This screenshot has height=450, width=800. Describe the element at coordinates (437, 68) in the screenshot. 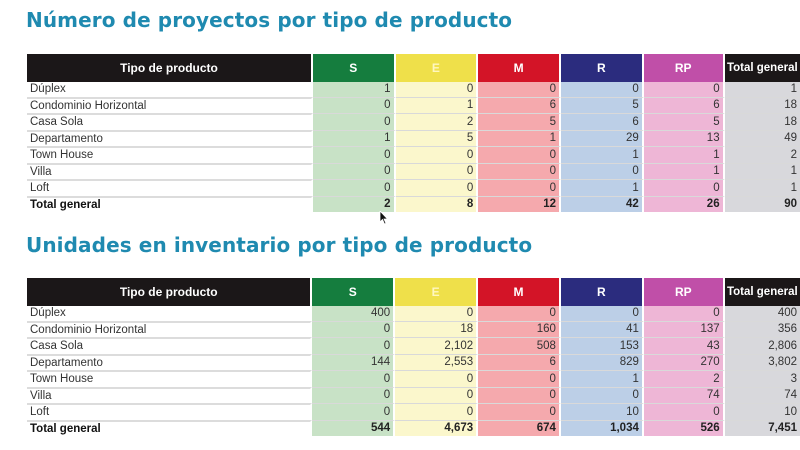

I see `header-e: E` at that location.